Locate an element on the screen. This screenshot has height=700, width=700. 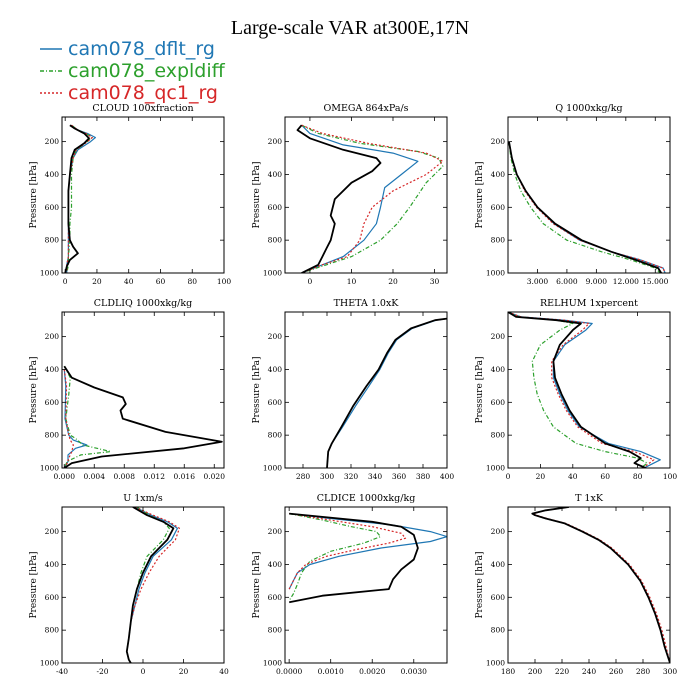
x-tick-label: 400 is located at coordinates (447, 476).